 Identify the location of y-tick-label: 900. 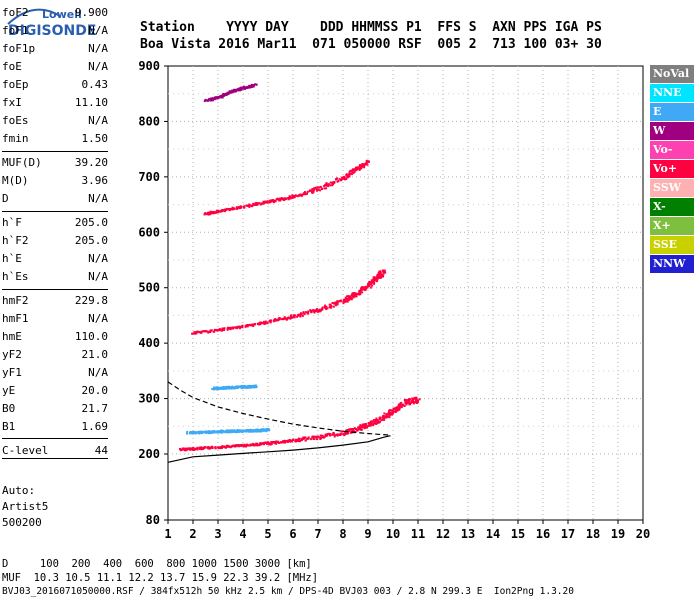
(149, 66).